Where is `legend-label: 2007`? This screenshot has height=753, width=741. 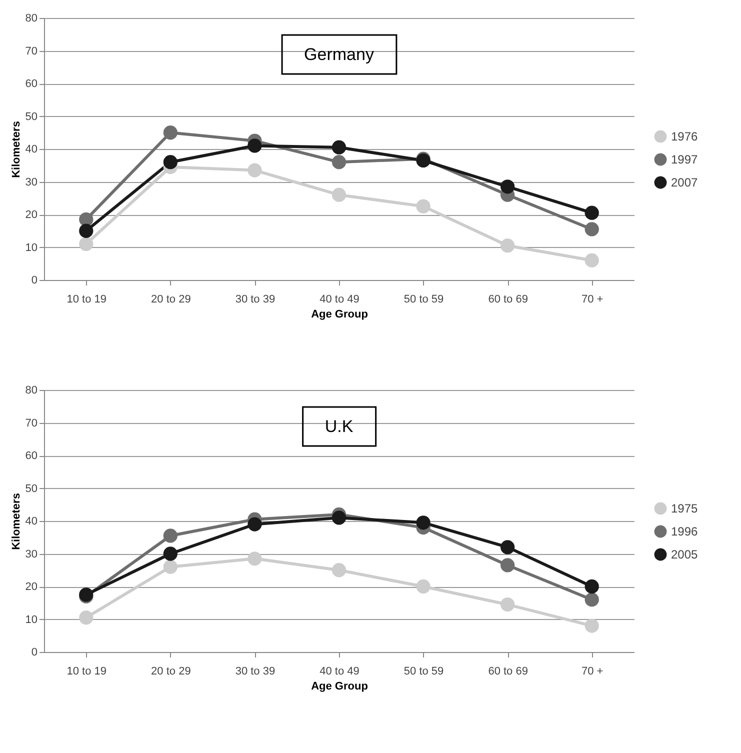
legend-label: 2007 is located at coordinates (684, 183).